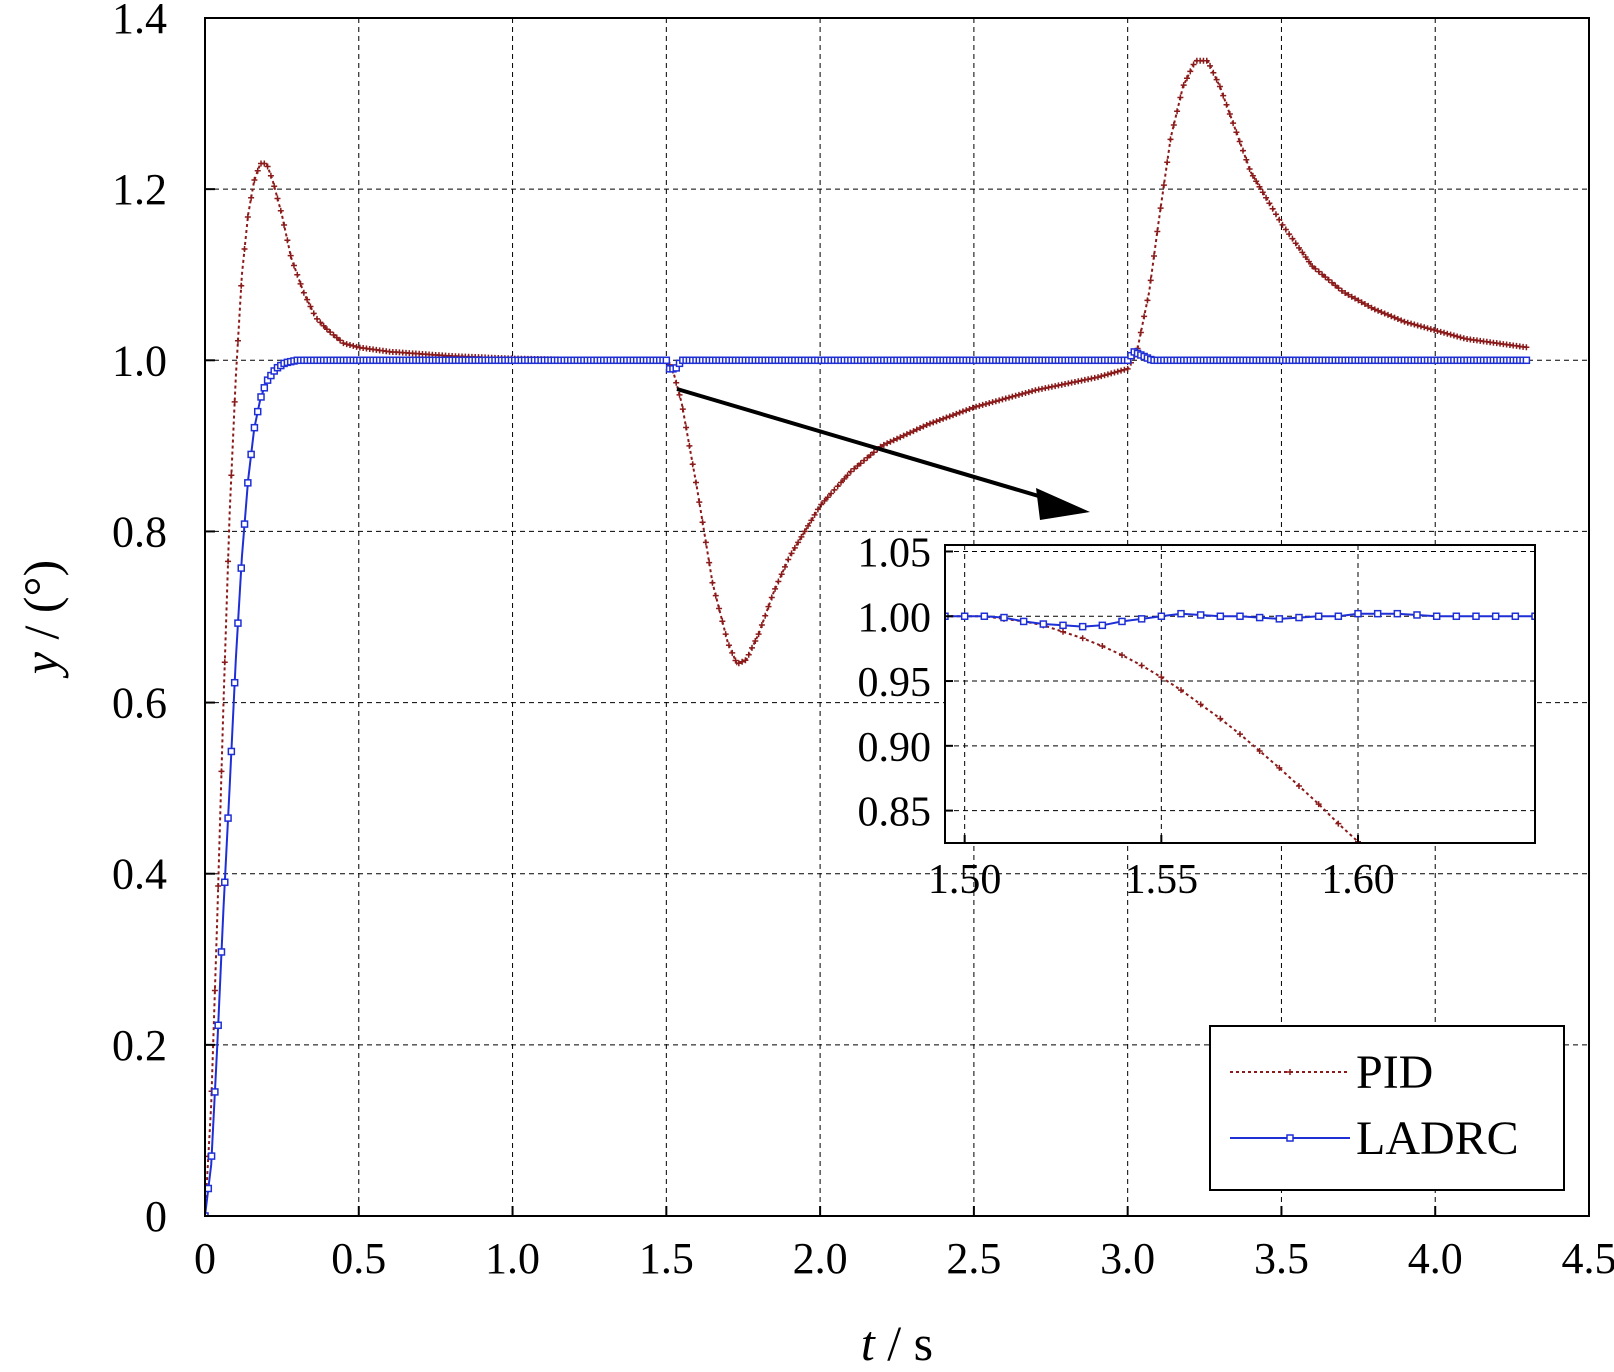  Describe the element at coordinates (1437, 1138) in the screenshot. I see `legend-label-ladrc: LADRC` at that location.